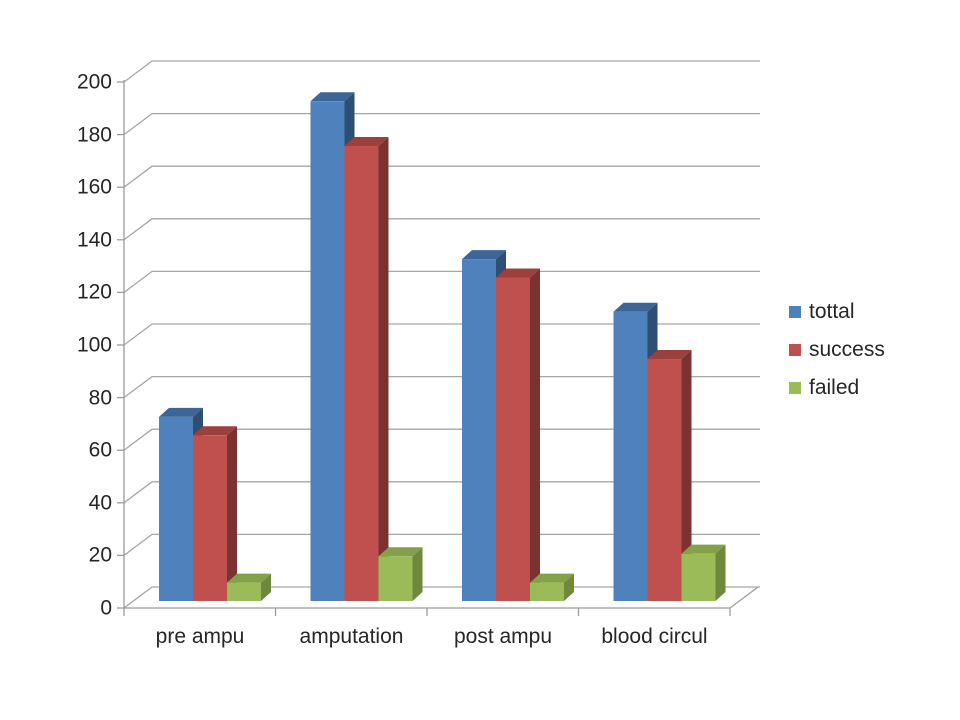 Image resolution: width=960 pixels, height=720 pixels. I want to click on y-axis-tick-label: 80, so click(100, 398).